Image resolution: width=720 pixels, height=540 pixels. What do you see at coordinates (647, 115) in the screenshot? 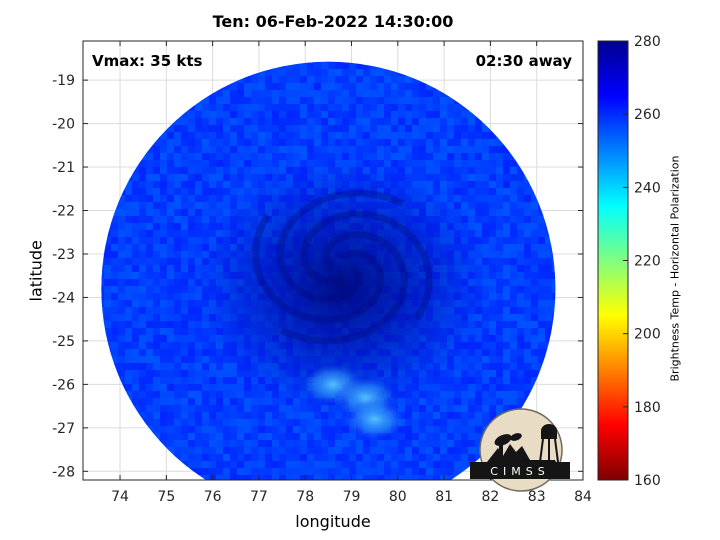
I see `colorbar-tick-label: 260` at bounding box center [647, 115].